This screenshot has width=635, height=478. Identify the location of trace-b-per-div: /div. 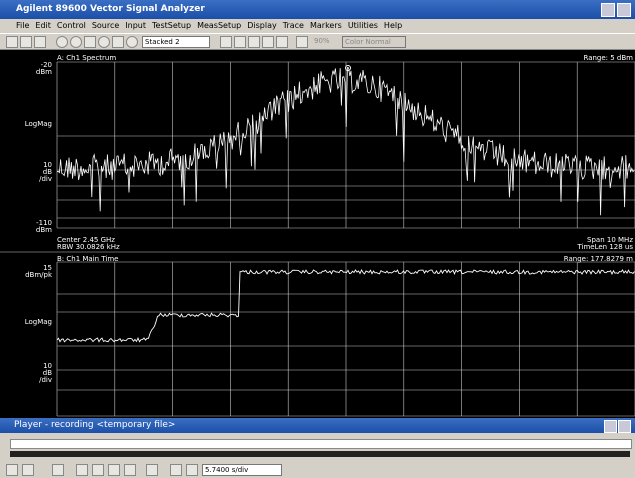
(45, 380).